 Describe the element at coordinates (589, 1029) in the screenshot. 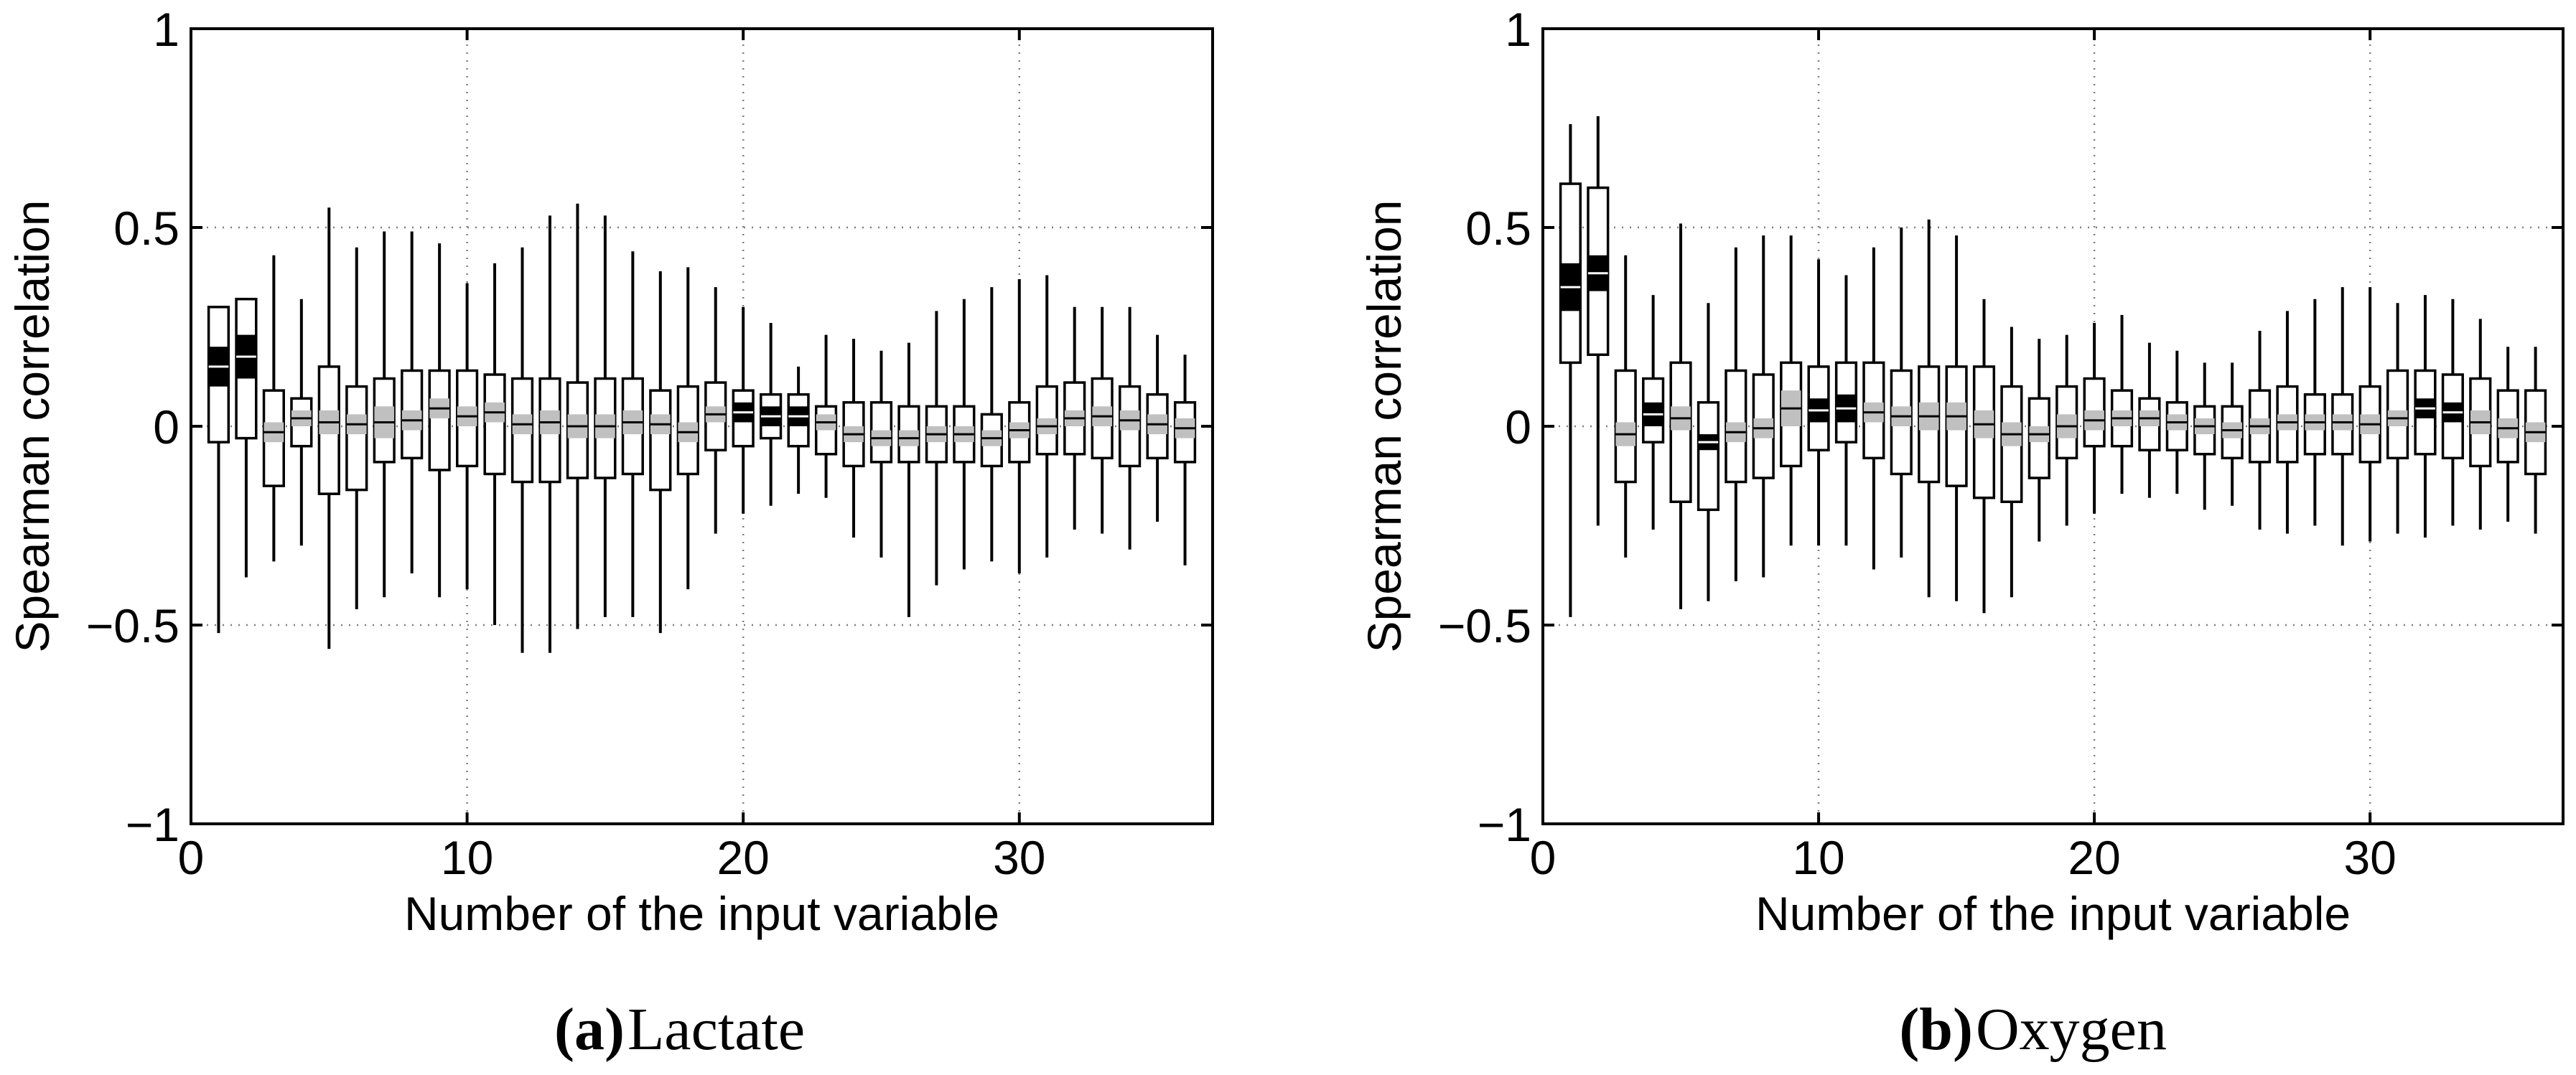

I see `caption-a-letter: (a)` at that location.